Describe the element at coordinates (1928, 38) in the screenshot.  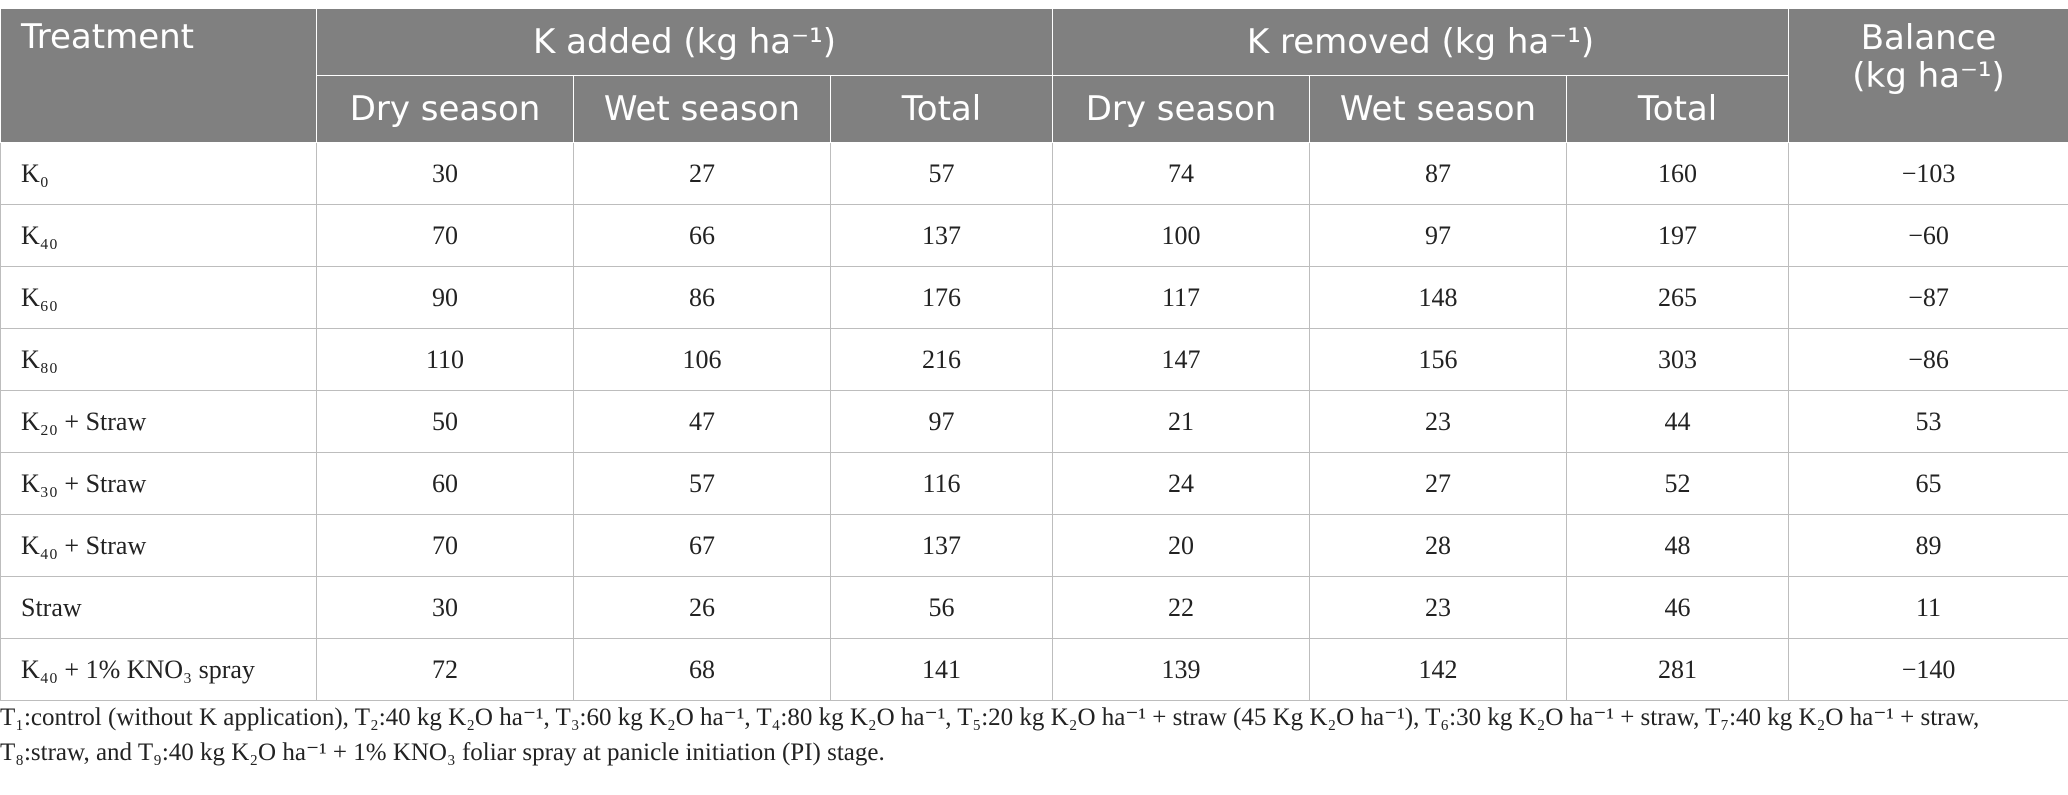
I see `header-balance-line1: Balance` at that location.